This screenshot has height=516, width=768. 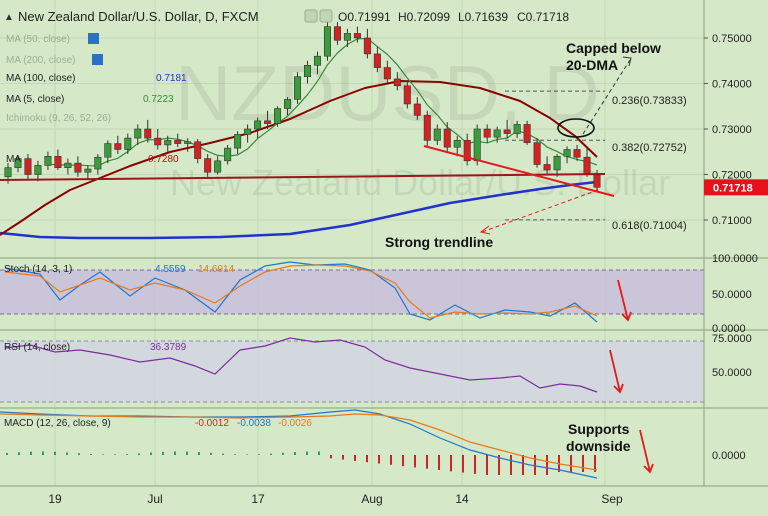 I want to click on chevron-up-icon: ▲, so click(x=9, y=17).